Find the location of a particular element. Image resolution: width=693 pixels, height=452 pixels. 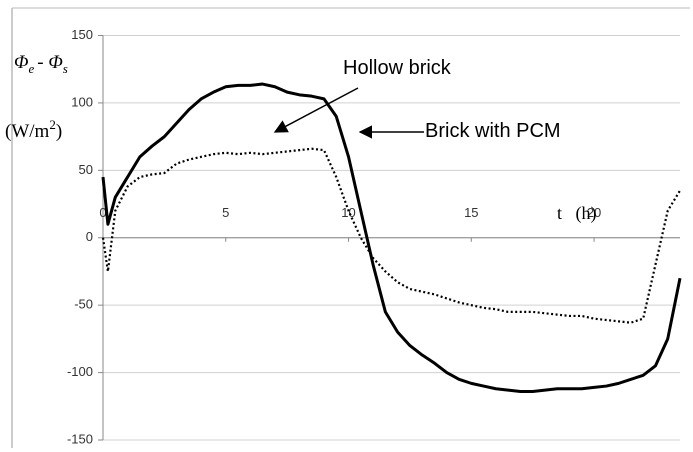

x-tick-label: 5 is located at coordinates (225, 212).